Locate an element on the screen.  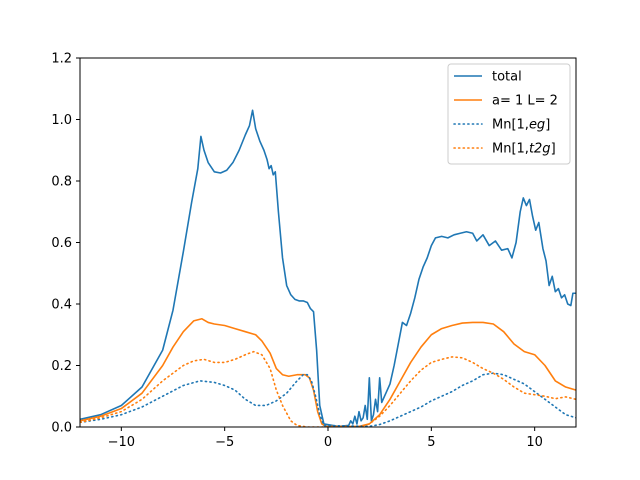
x-tick-label: −5 is located at coordinates (224, 442).